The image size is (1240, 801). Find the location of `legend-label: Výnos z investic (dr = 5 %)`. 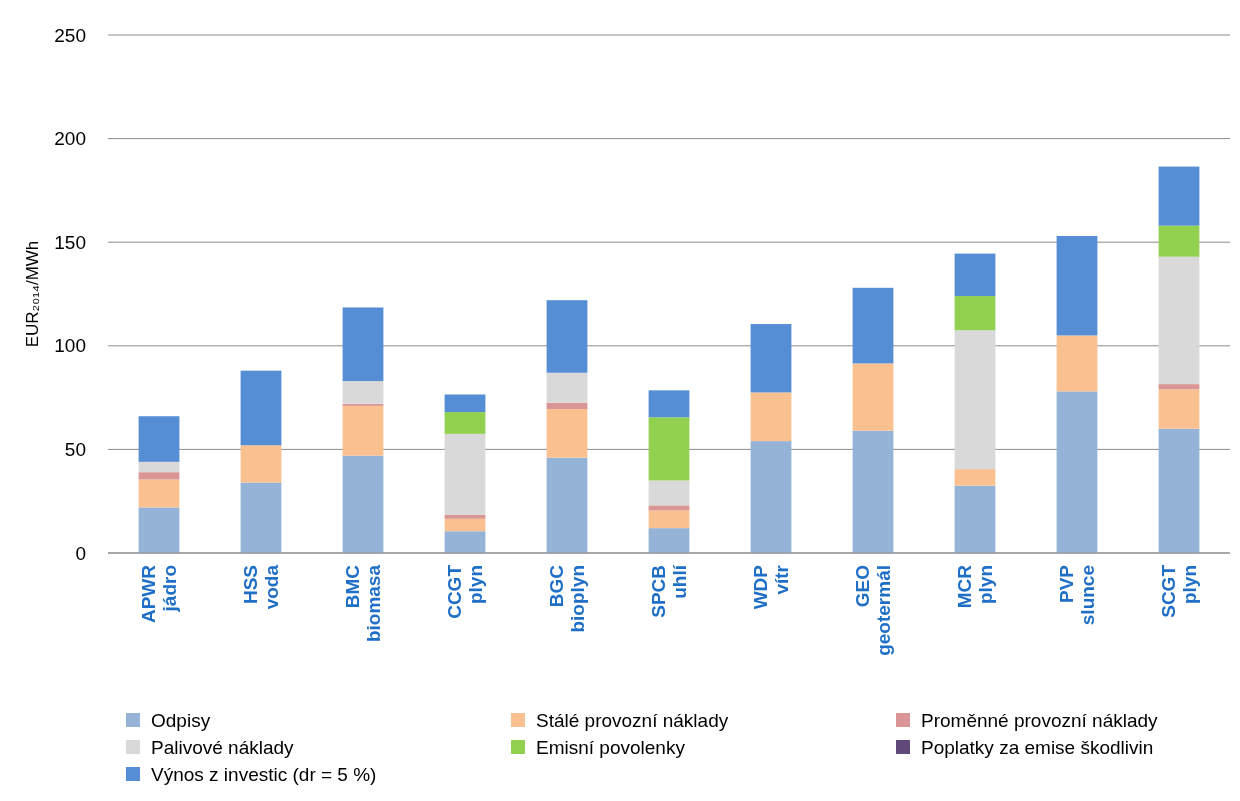

legend-label: Výnos z investic (dr = 5 %) is located at coordinates (264, 774).